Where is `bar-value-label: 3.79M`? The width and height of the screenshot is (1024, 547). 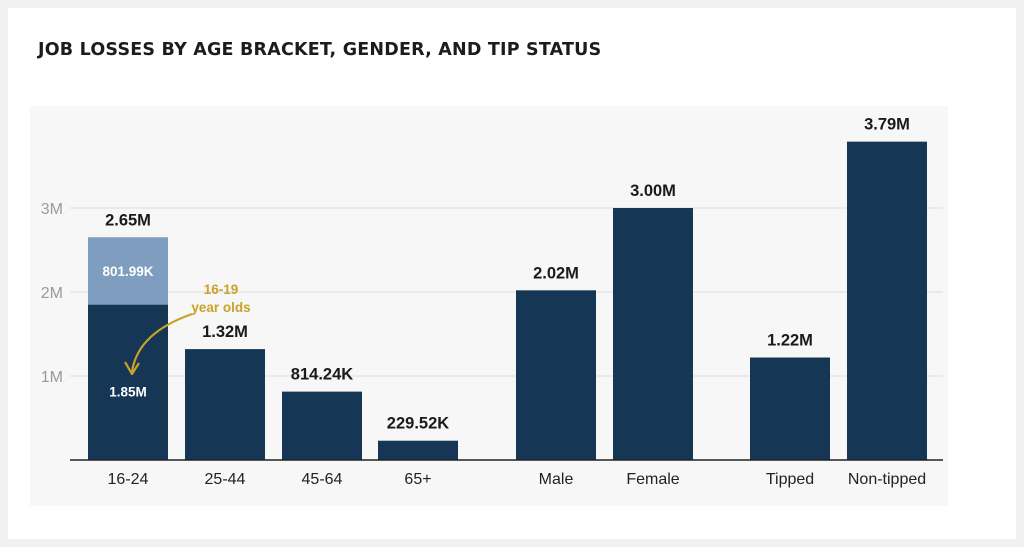
bar-value-label: 3.79M is located at coordinates (887, 125).